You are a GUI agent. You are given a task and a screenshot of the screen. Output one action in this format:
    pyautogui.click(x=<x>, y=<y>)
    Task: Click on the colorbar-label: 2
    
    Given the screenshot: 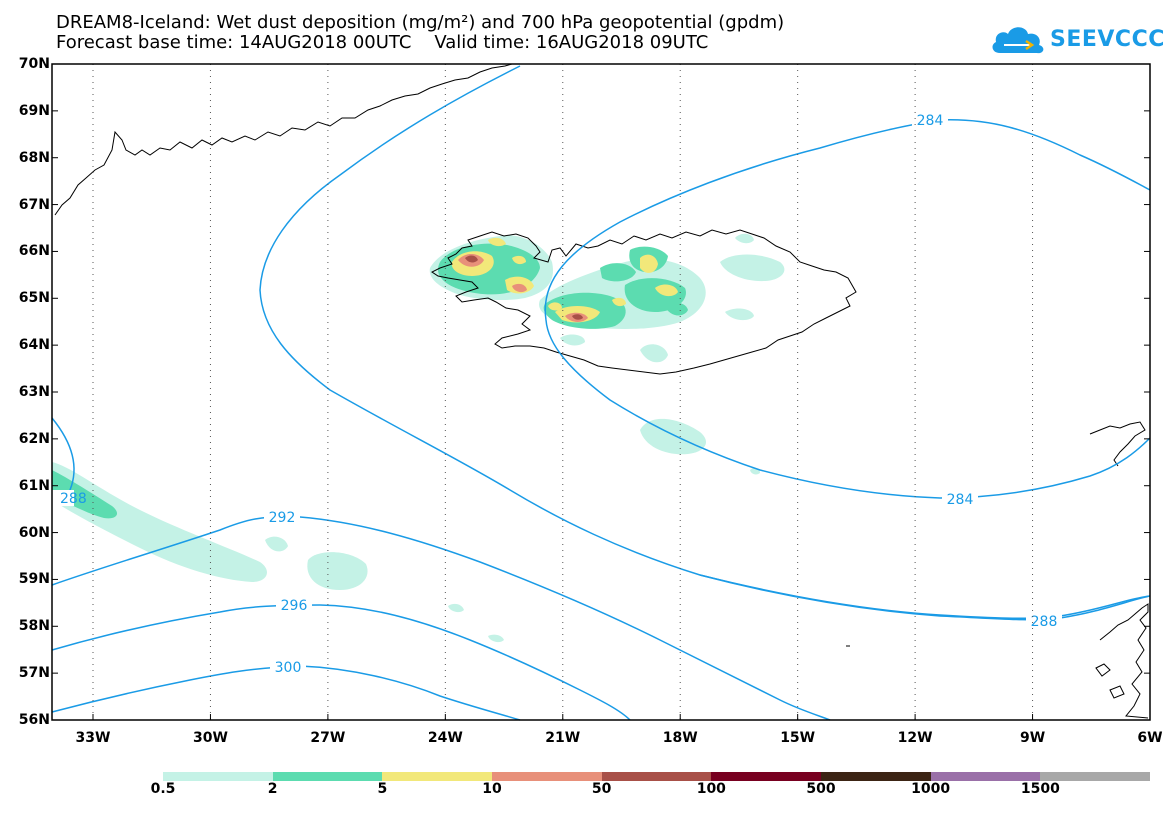 What is the action you would take?
    pyautogui.click(x=272, y=789)
    